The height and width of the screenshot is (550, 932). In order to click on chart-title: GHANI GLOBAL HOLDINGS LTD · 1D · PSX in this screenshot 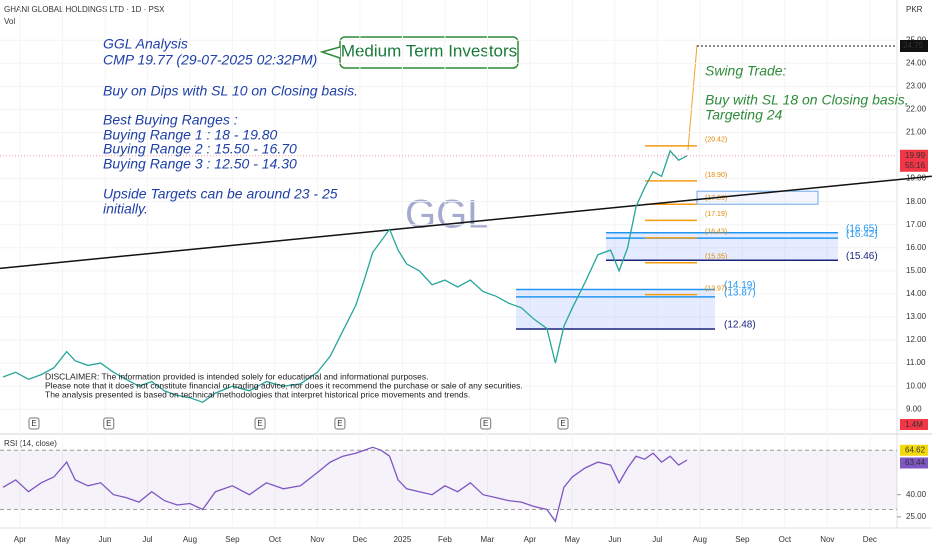, I will do `click(84, 9)`.